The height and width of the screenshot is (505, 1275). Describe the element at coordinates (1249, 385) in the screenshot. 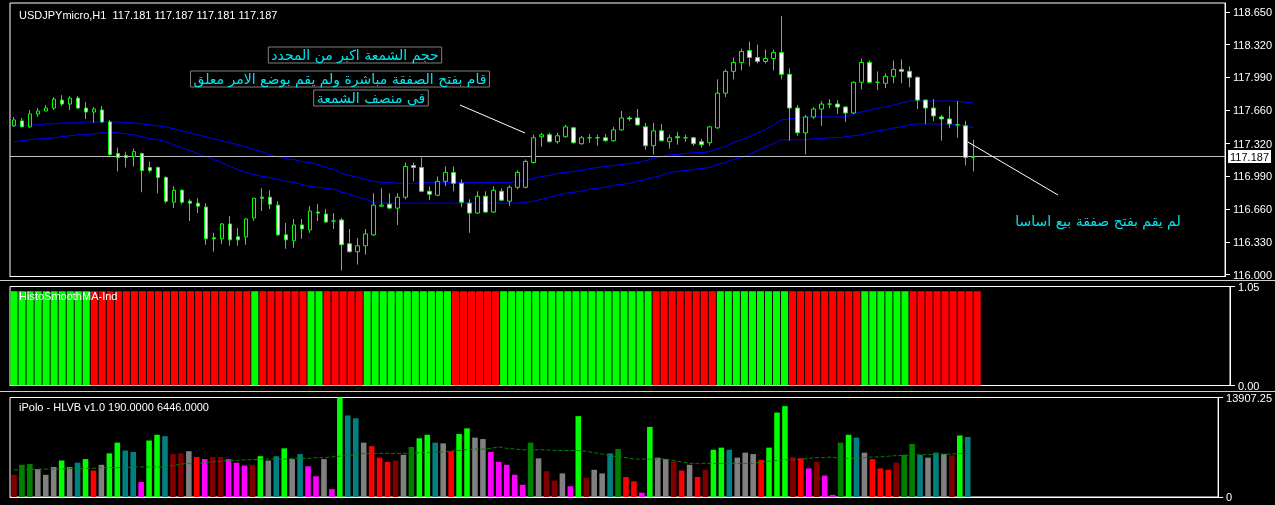

I see `y-tick-label: 0.00` at that location.